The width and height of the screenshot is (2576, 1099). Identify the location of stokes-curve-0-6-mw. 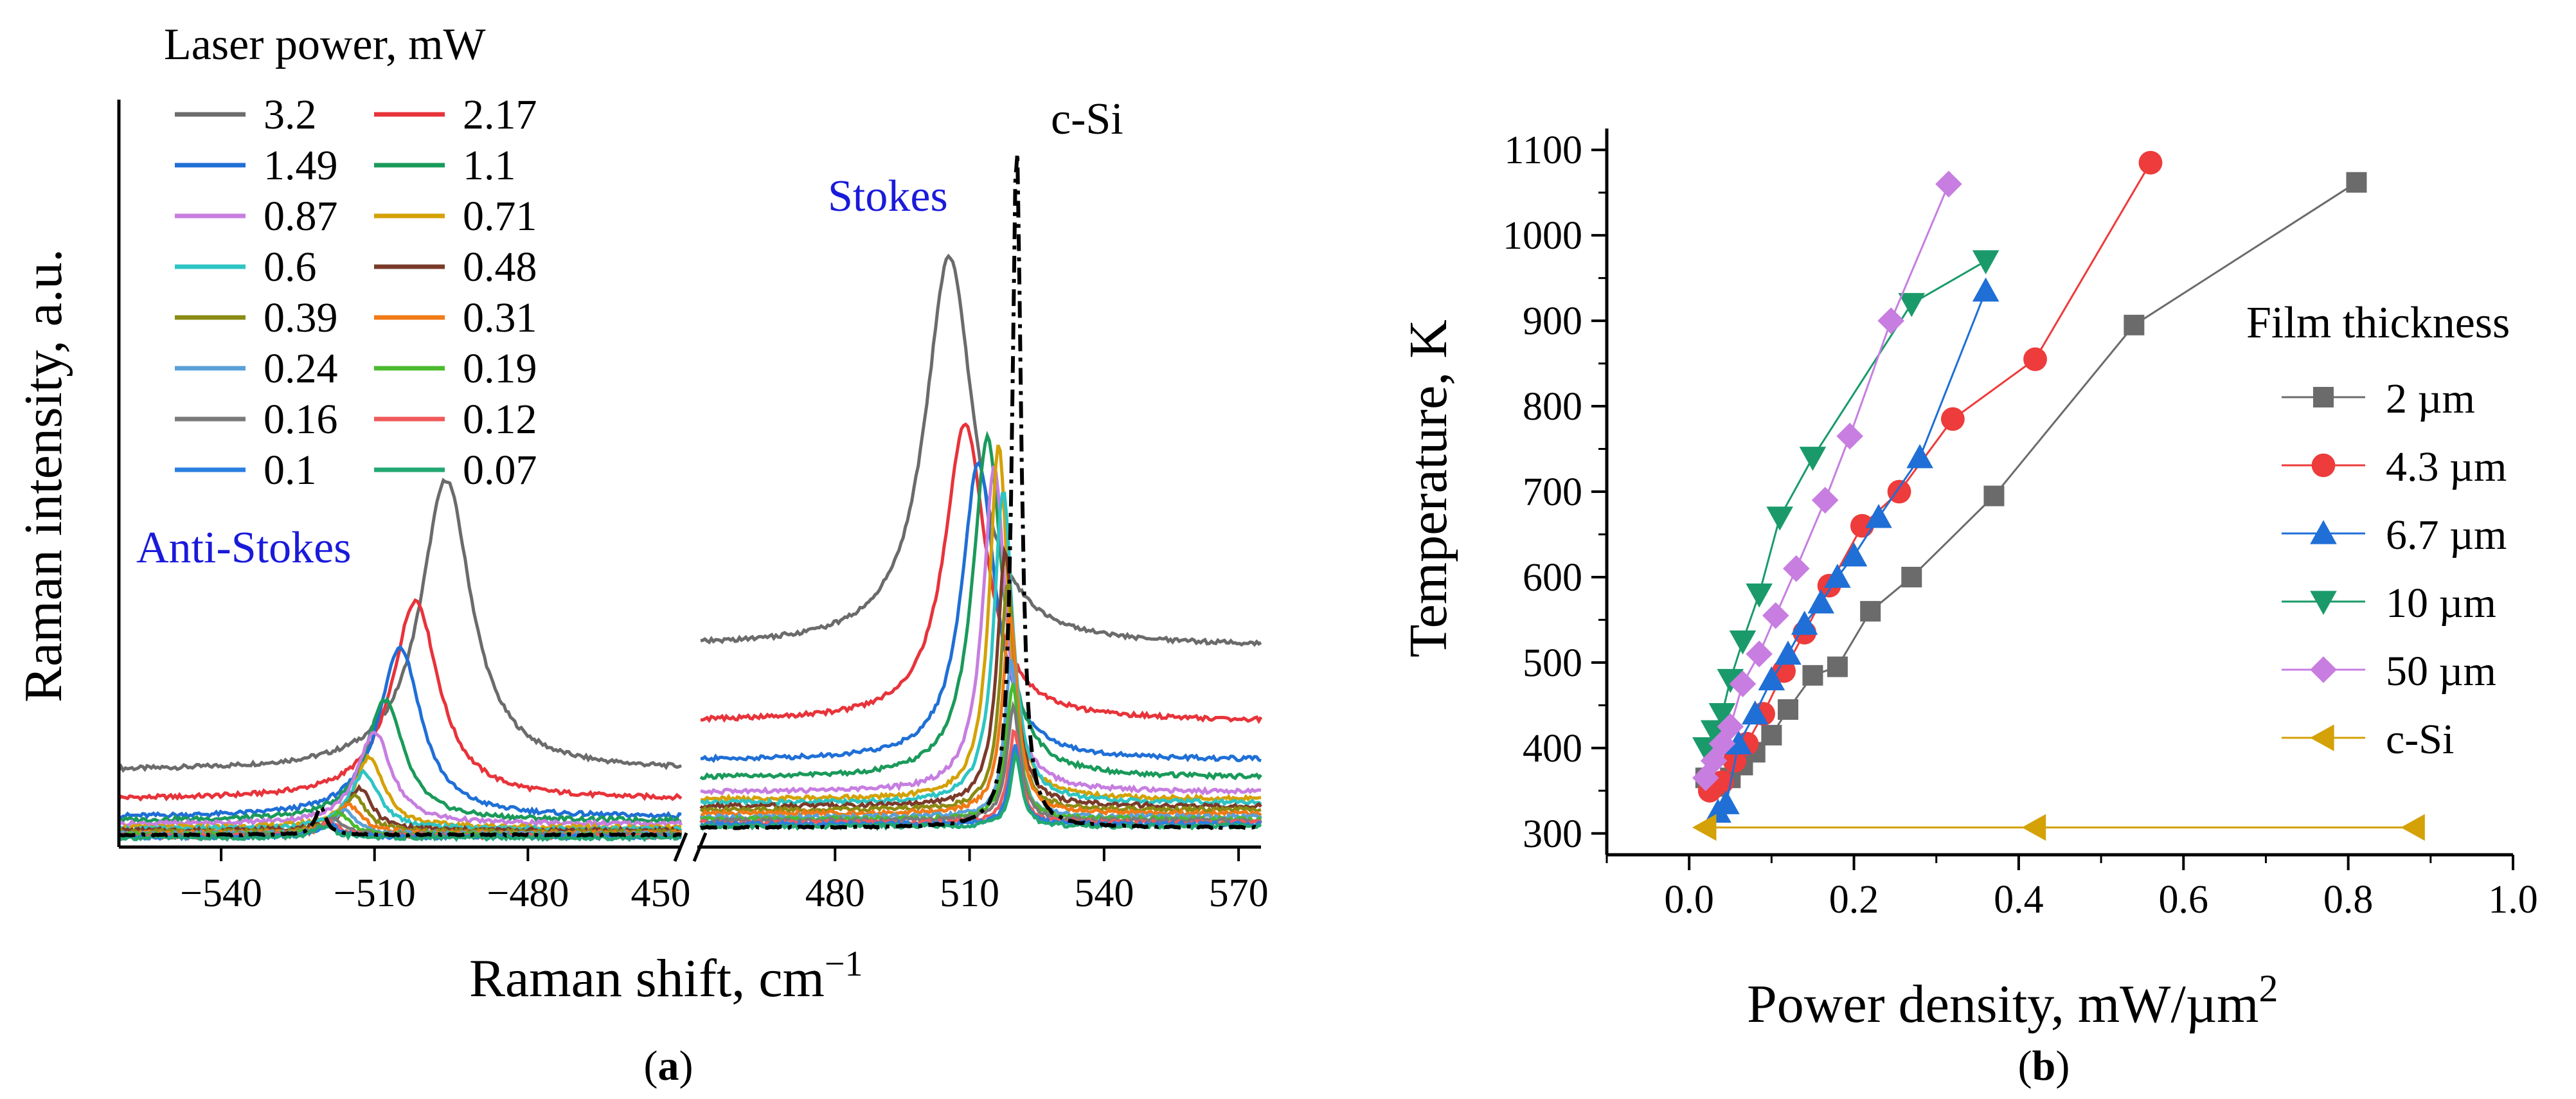
(981, 649).